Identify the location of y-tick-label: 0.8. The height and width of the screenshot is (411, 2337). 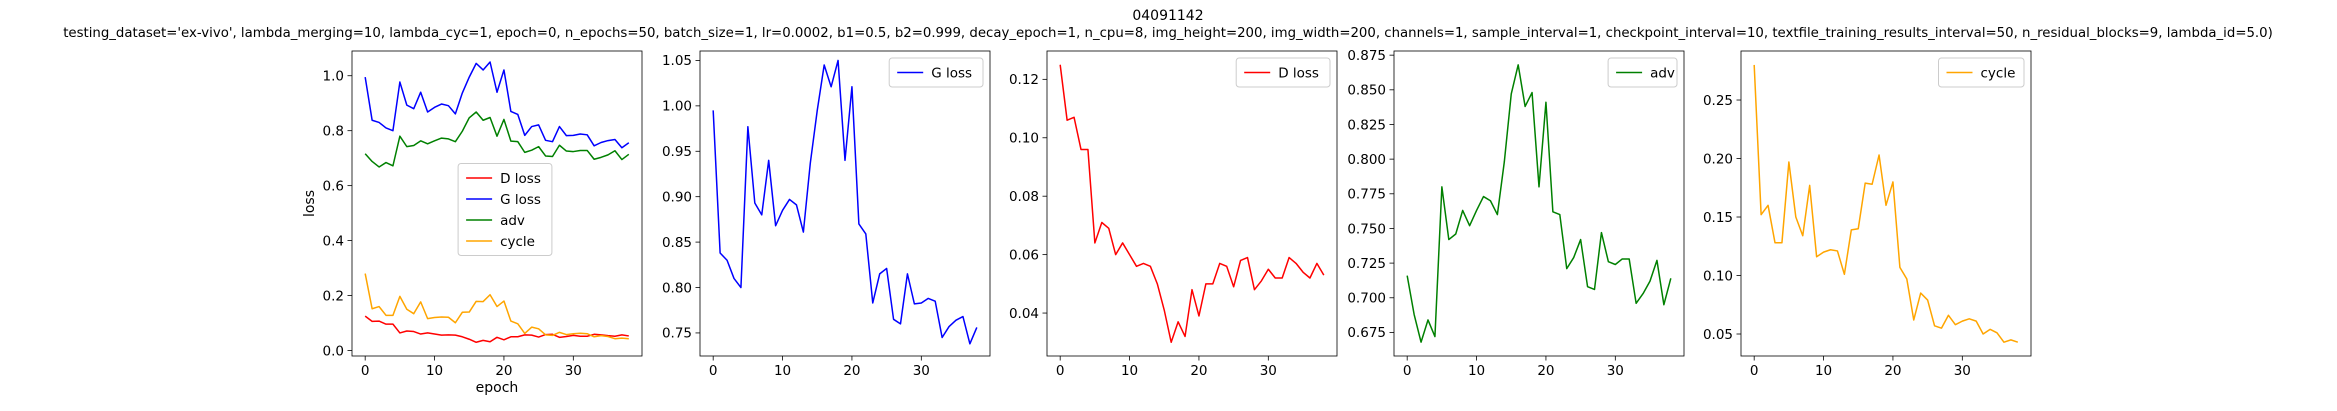
(333, 131).